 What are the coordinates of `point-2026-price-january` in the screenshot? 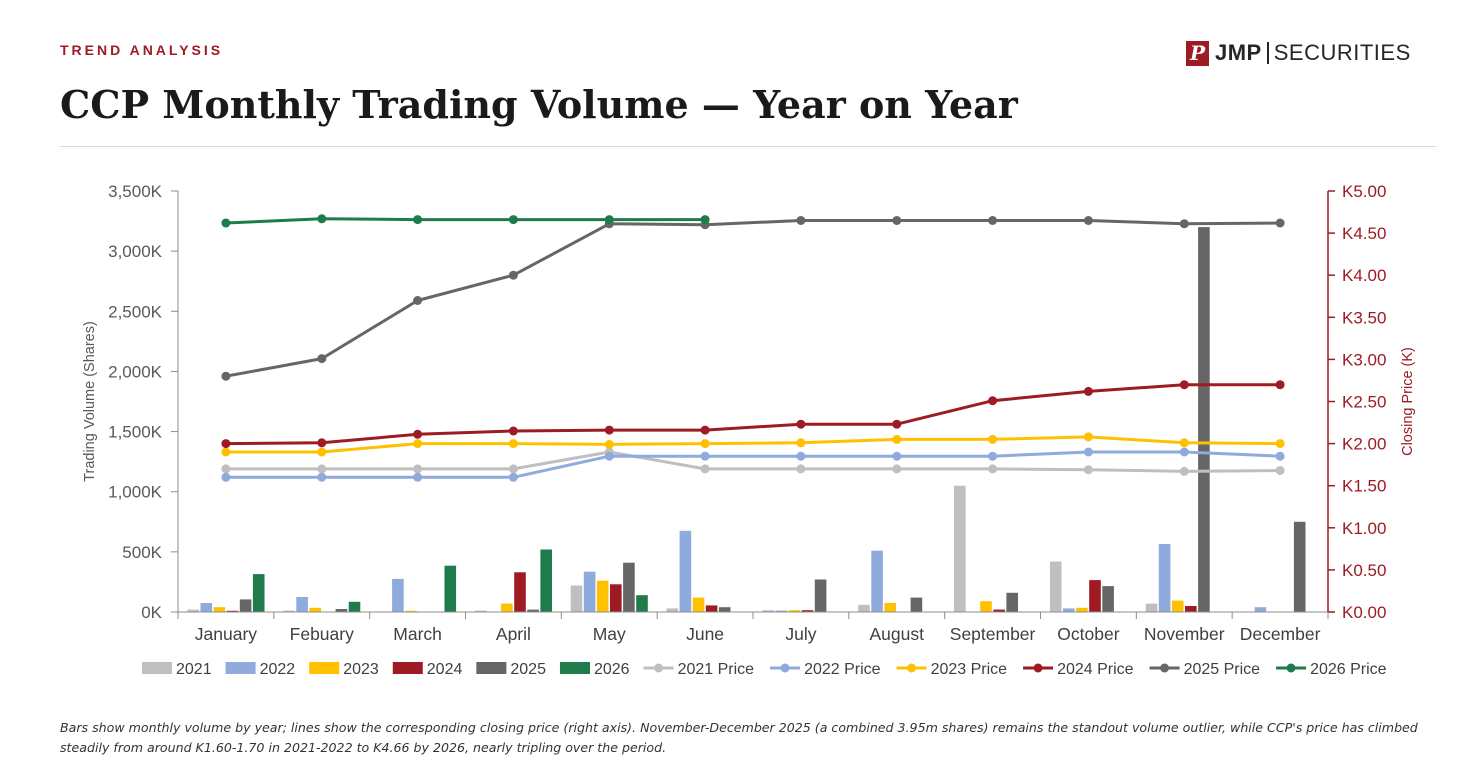 It's located at (226, 223).